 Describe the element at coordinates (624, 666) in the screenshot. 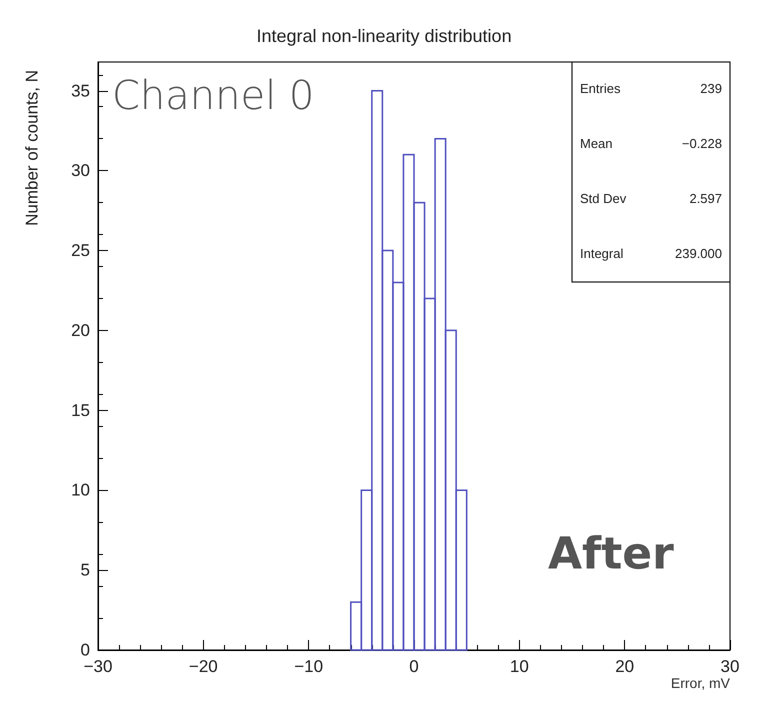

I see `x-tick-label: 20` at that location.